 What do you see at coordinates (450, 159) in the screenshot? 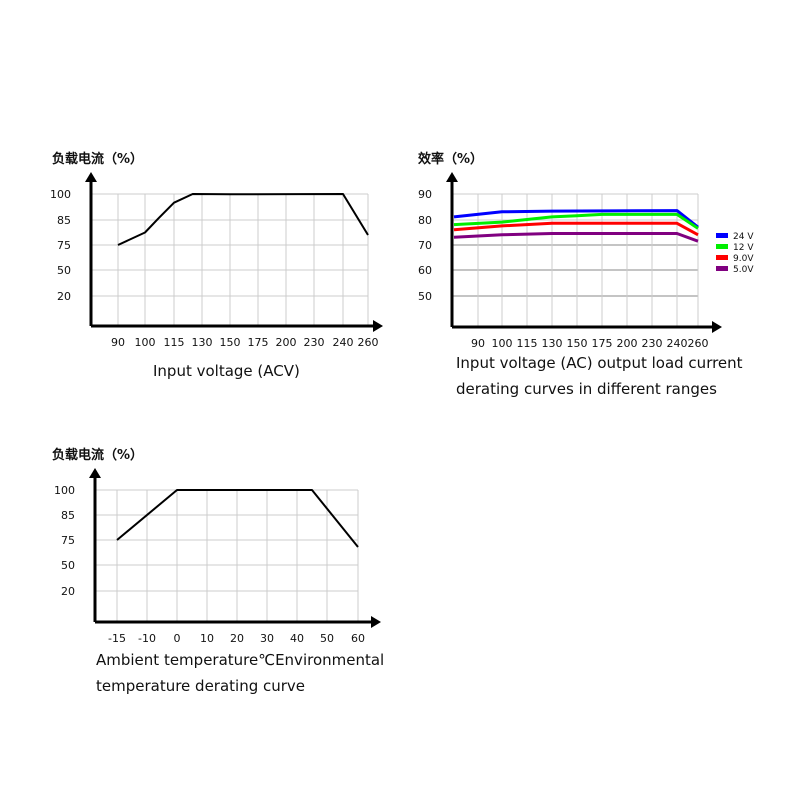
I see `chart2-y-title: 效率（%）` at bounding box center [450, 159].